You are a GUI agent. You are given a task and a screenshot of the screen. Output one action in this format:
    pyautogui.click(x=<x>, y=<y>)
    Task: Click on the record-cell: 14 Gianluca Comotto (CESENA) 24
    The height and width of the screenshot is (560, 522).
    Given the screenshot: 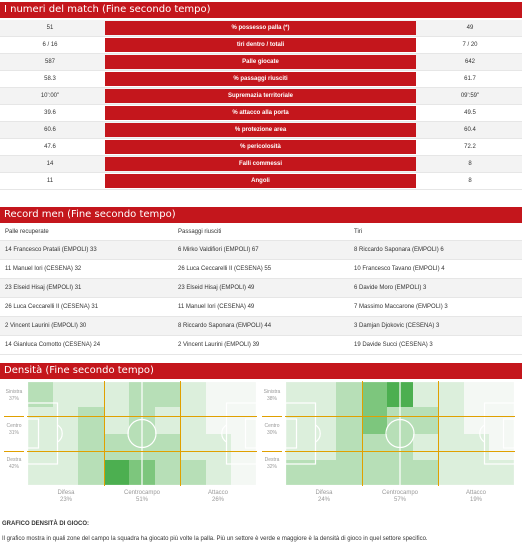 What is the action you would take?
    pyautogui.click(x=53, y=345)
    